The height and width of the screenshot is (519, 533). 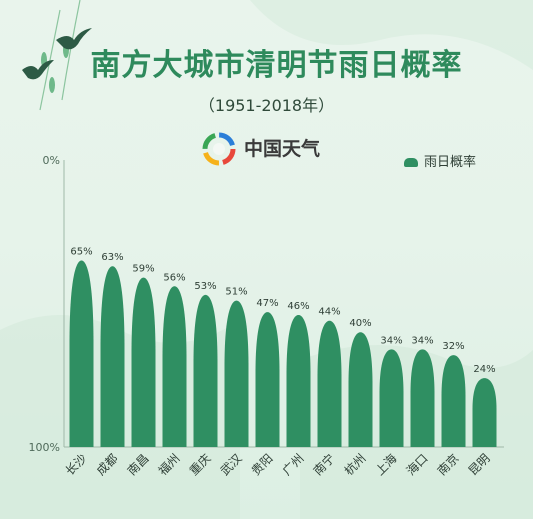 I want to click on data-label: 40%, so click(x=360, y=323).